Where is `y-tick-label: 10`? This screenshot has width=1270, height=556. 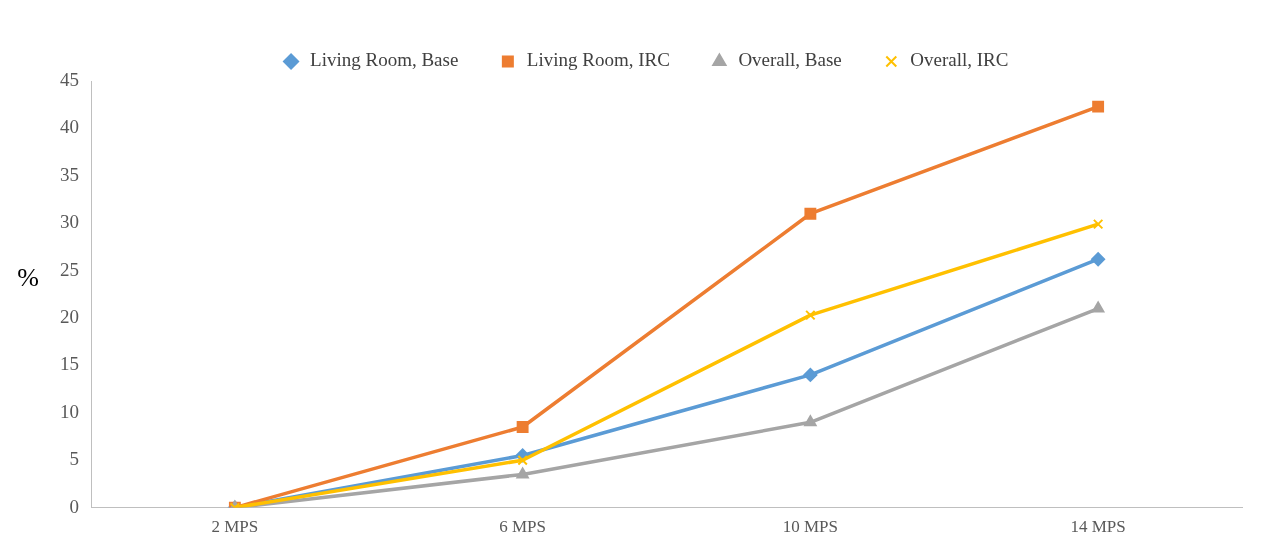
y-tick-label: 10 is located at coordinates (69, 411).